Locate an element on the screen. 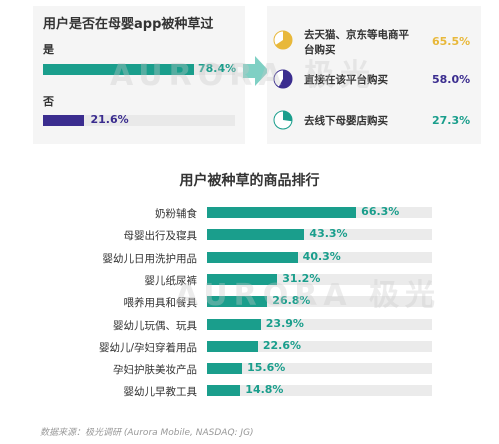 The width and height of the screenshot is (499, 444). watermark-bottom: AURORA 极光 is located at coordinates (308, 295).